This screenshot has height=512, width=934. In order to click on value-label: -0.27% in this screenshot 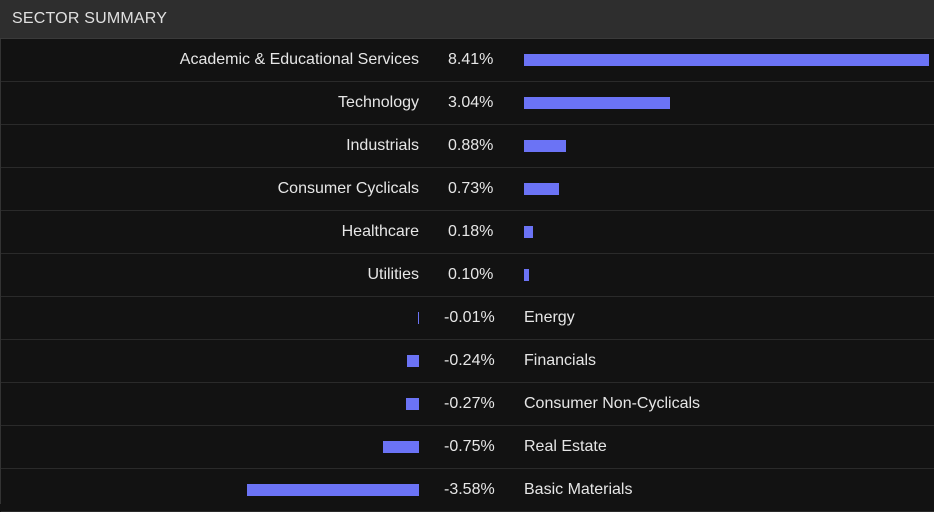, I will do `click(469, 403)`.